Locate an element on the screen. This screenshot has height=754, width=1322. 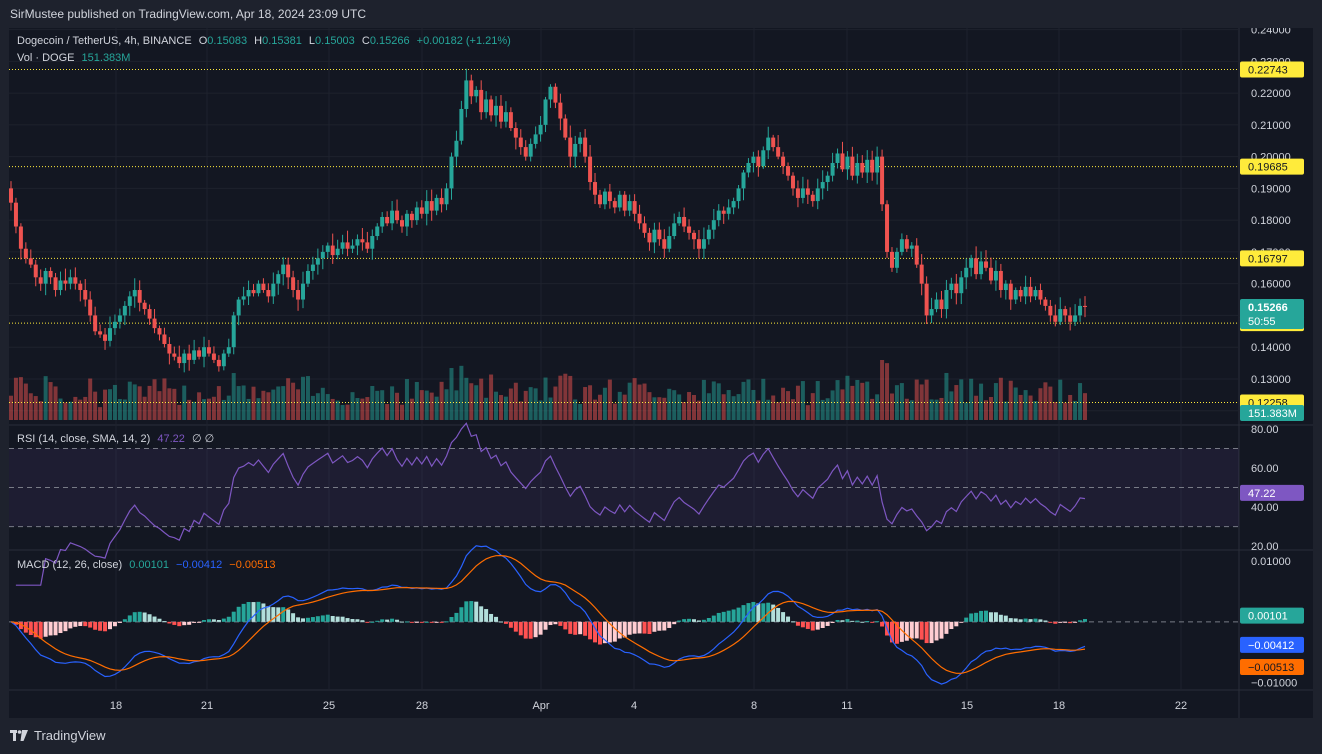
volume-legend: Vol · DOGE 151.383M is located at coordinates (75, 58).